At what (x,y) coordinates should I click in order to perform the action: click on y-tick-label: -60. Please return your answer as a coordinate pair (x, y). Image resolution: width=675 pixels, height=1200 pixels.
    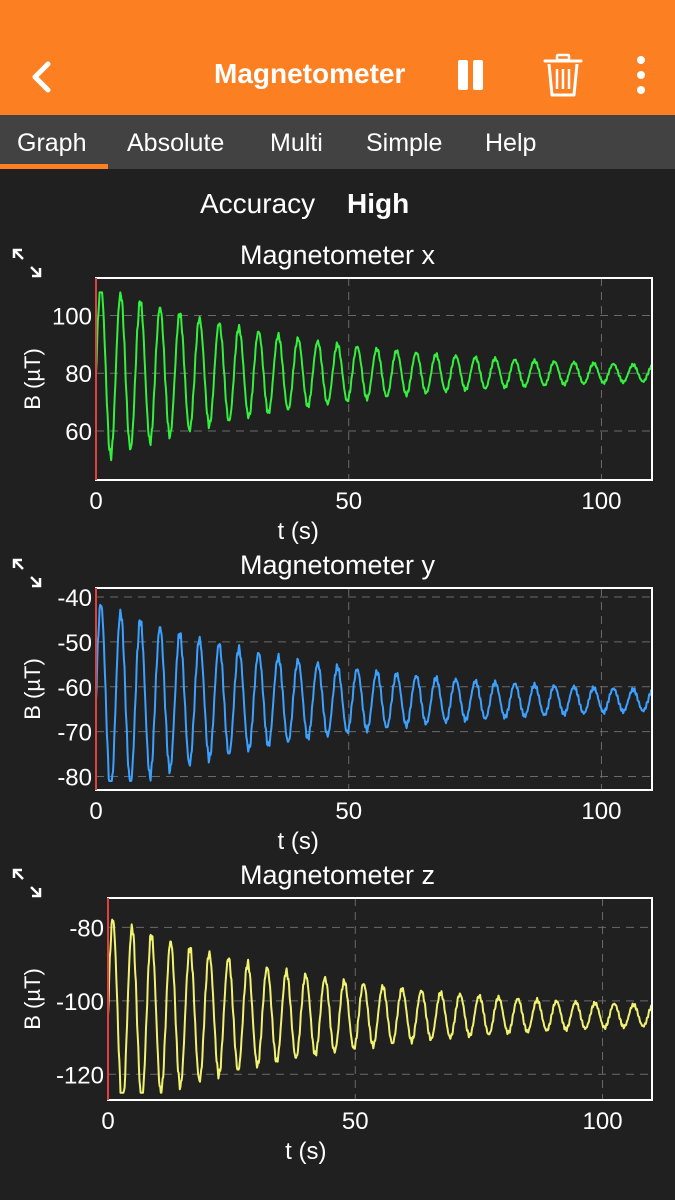
    Looking at the image, I should click on (74, 688).